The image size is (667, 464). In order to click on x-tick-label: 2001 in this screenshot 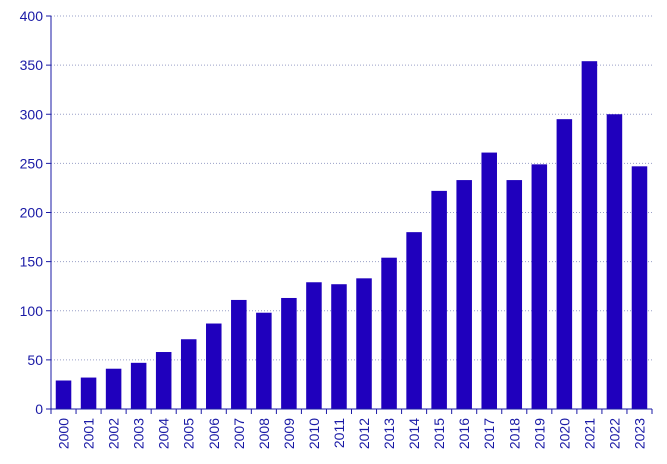, I will do `click(89, 433)`.